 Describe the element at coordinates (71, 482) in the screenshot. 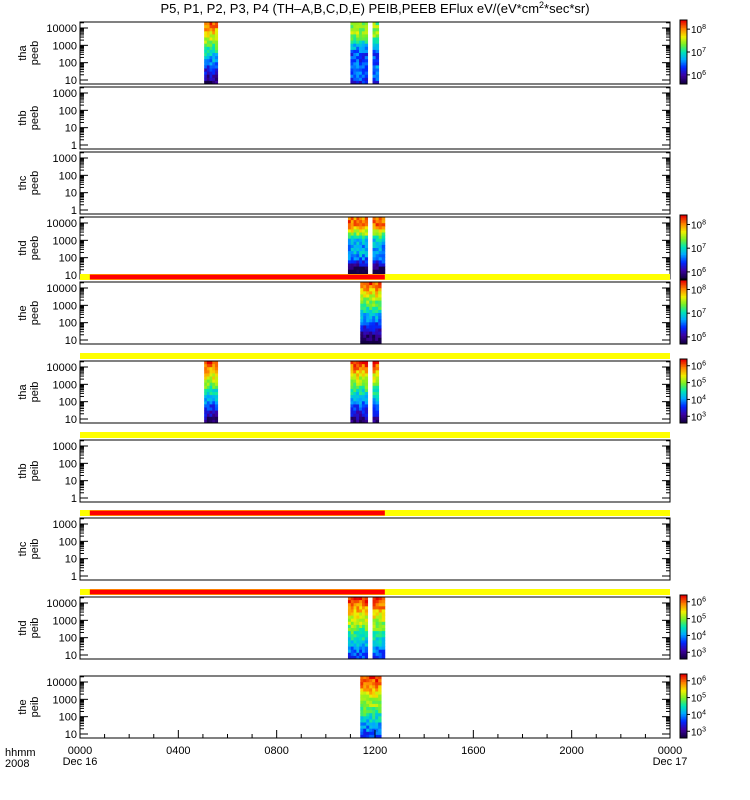

I see `y-tick-label: 10` at that location.